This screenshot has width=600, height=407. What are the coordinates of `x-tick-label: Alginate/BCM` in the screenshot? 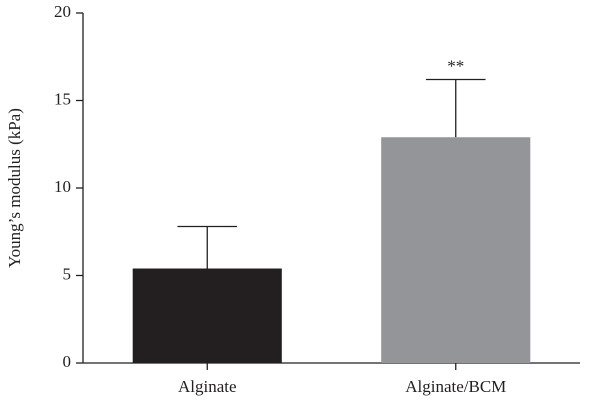 It's located at (455, 386).